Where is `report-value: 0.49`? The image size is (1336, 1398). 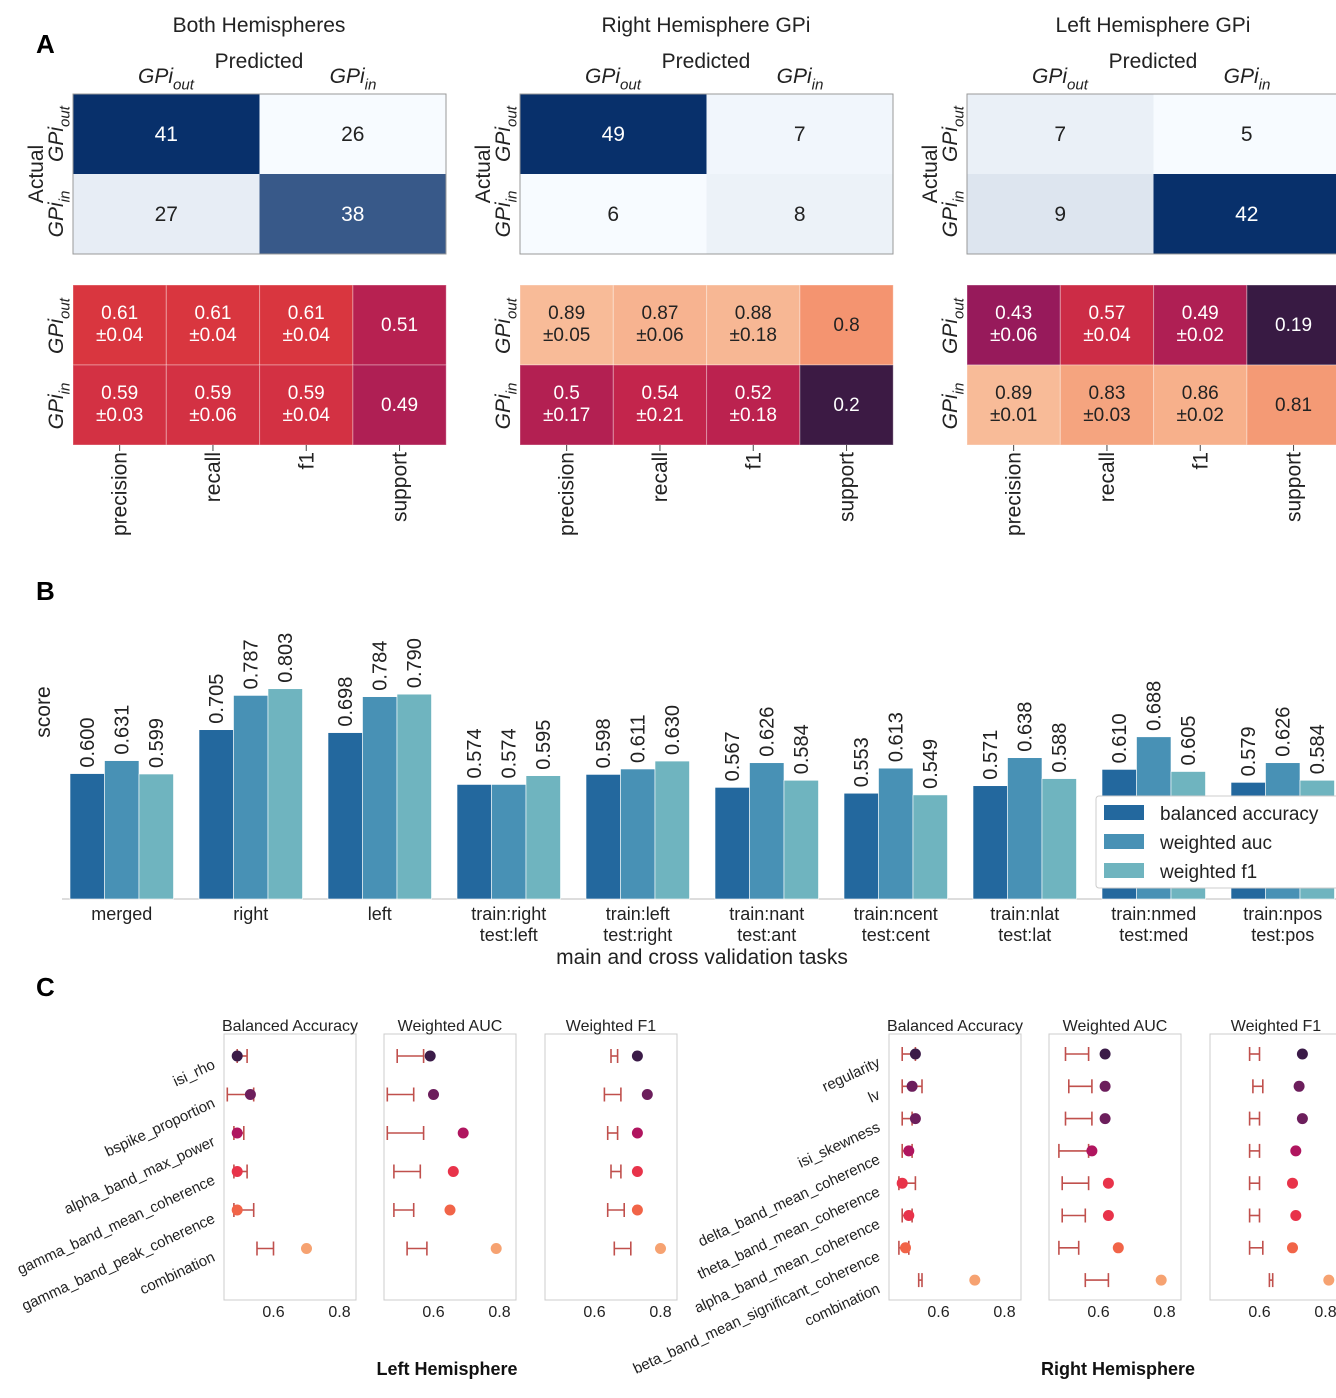
report-value: 0.49 is located at coordinates (399, 405).